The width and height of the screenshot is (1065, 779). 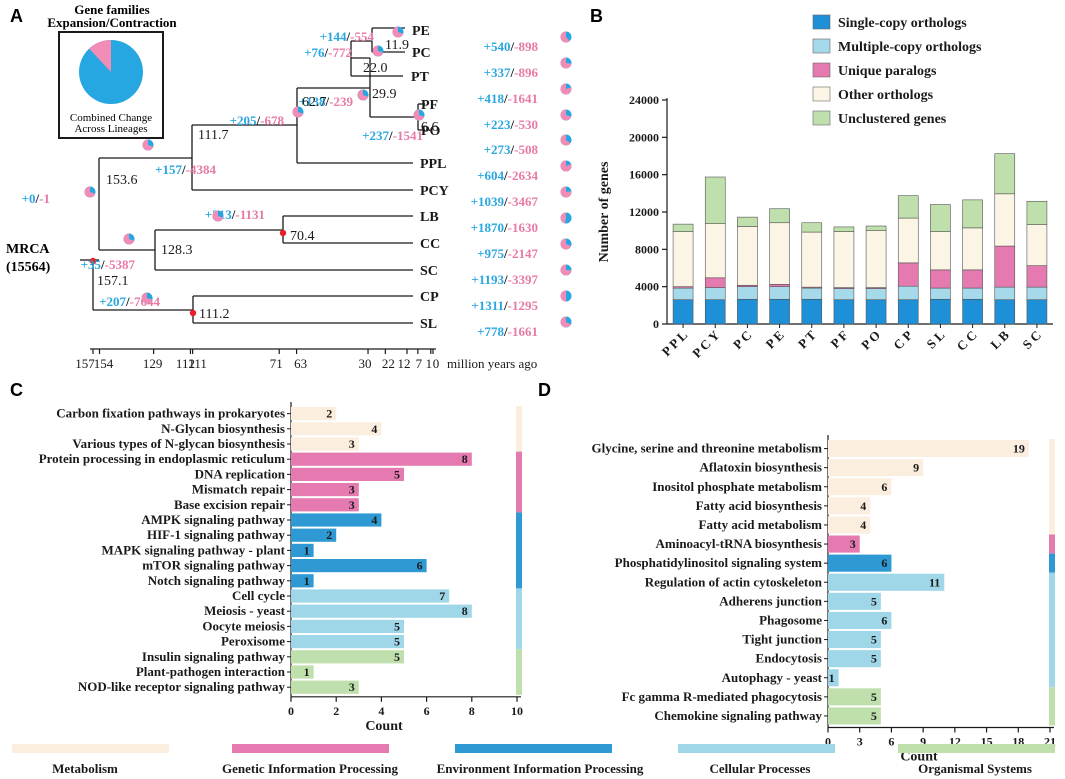 I want to click on category-legend-label-cellular: Cellular Processes, so click(x=760, y=768).